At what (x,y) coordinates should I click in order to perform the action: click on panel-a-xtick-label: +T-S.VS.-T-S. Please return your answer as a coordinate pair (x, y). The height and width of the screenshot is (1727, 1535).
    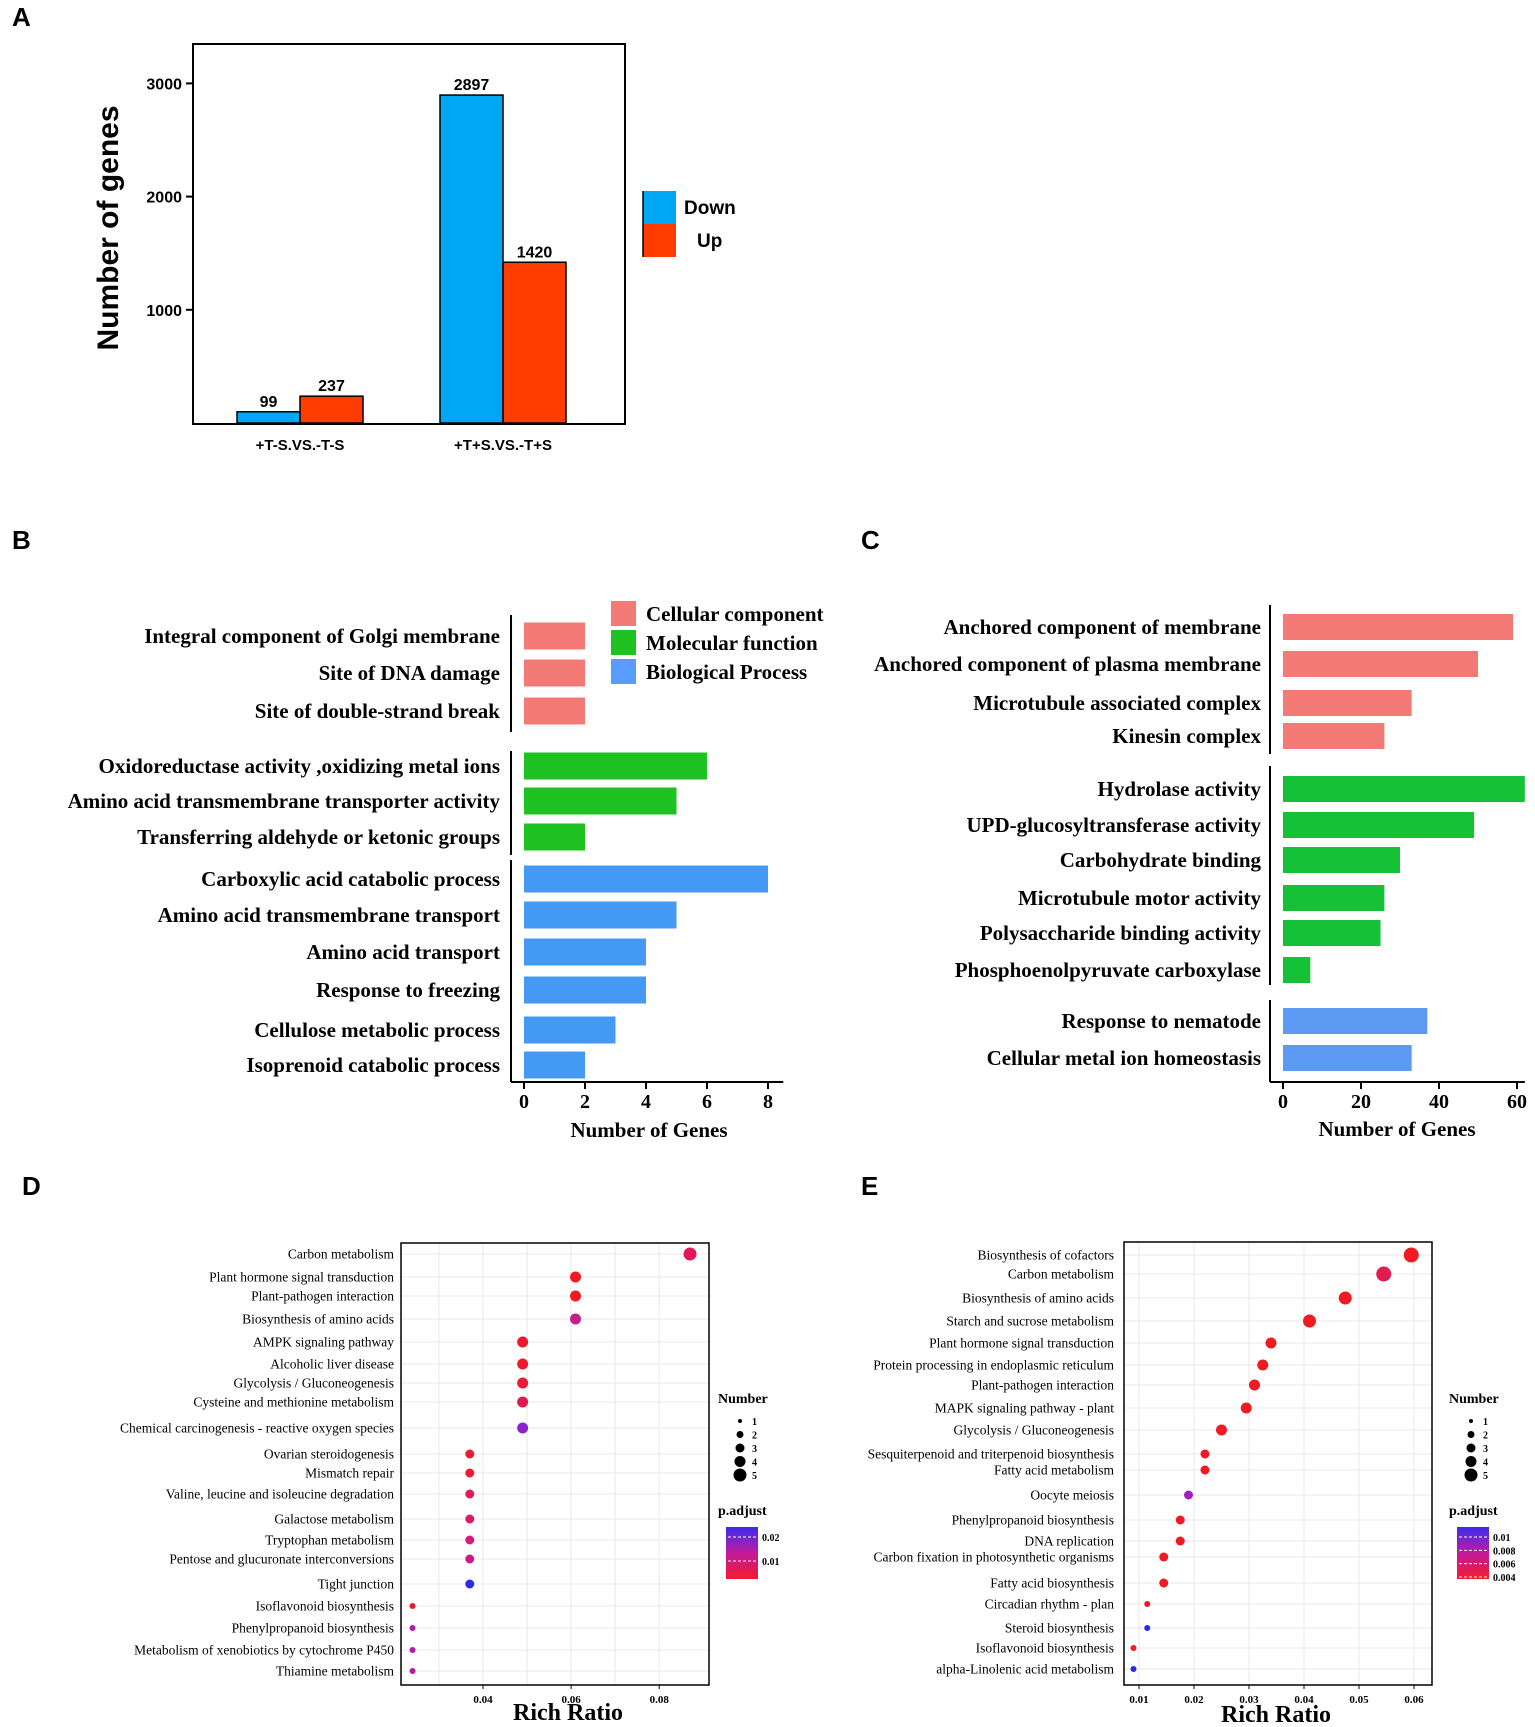
    Looking at the image, I should click on (300, 445).